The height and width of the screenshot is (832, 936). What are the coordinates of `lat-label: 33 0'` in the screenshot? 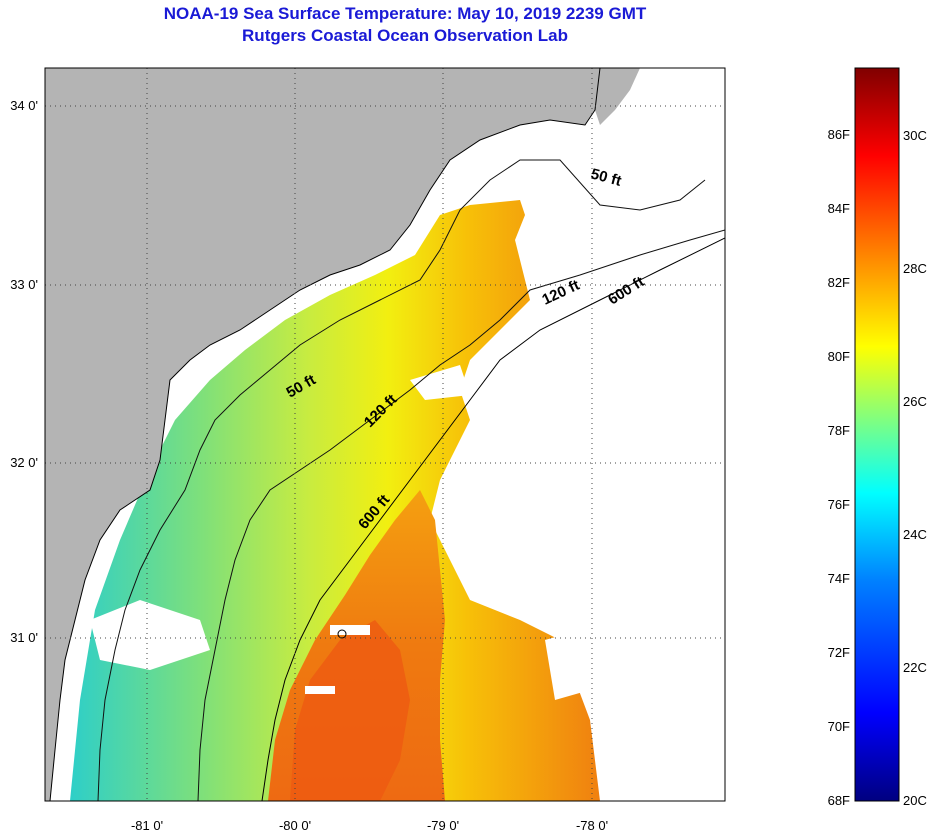 It's located at (24, 284).